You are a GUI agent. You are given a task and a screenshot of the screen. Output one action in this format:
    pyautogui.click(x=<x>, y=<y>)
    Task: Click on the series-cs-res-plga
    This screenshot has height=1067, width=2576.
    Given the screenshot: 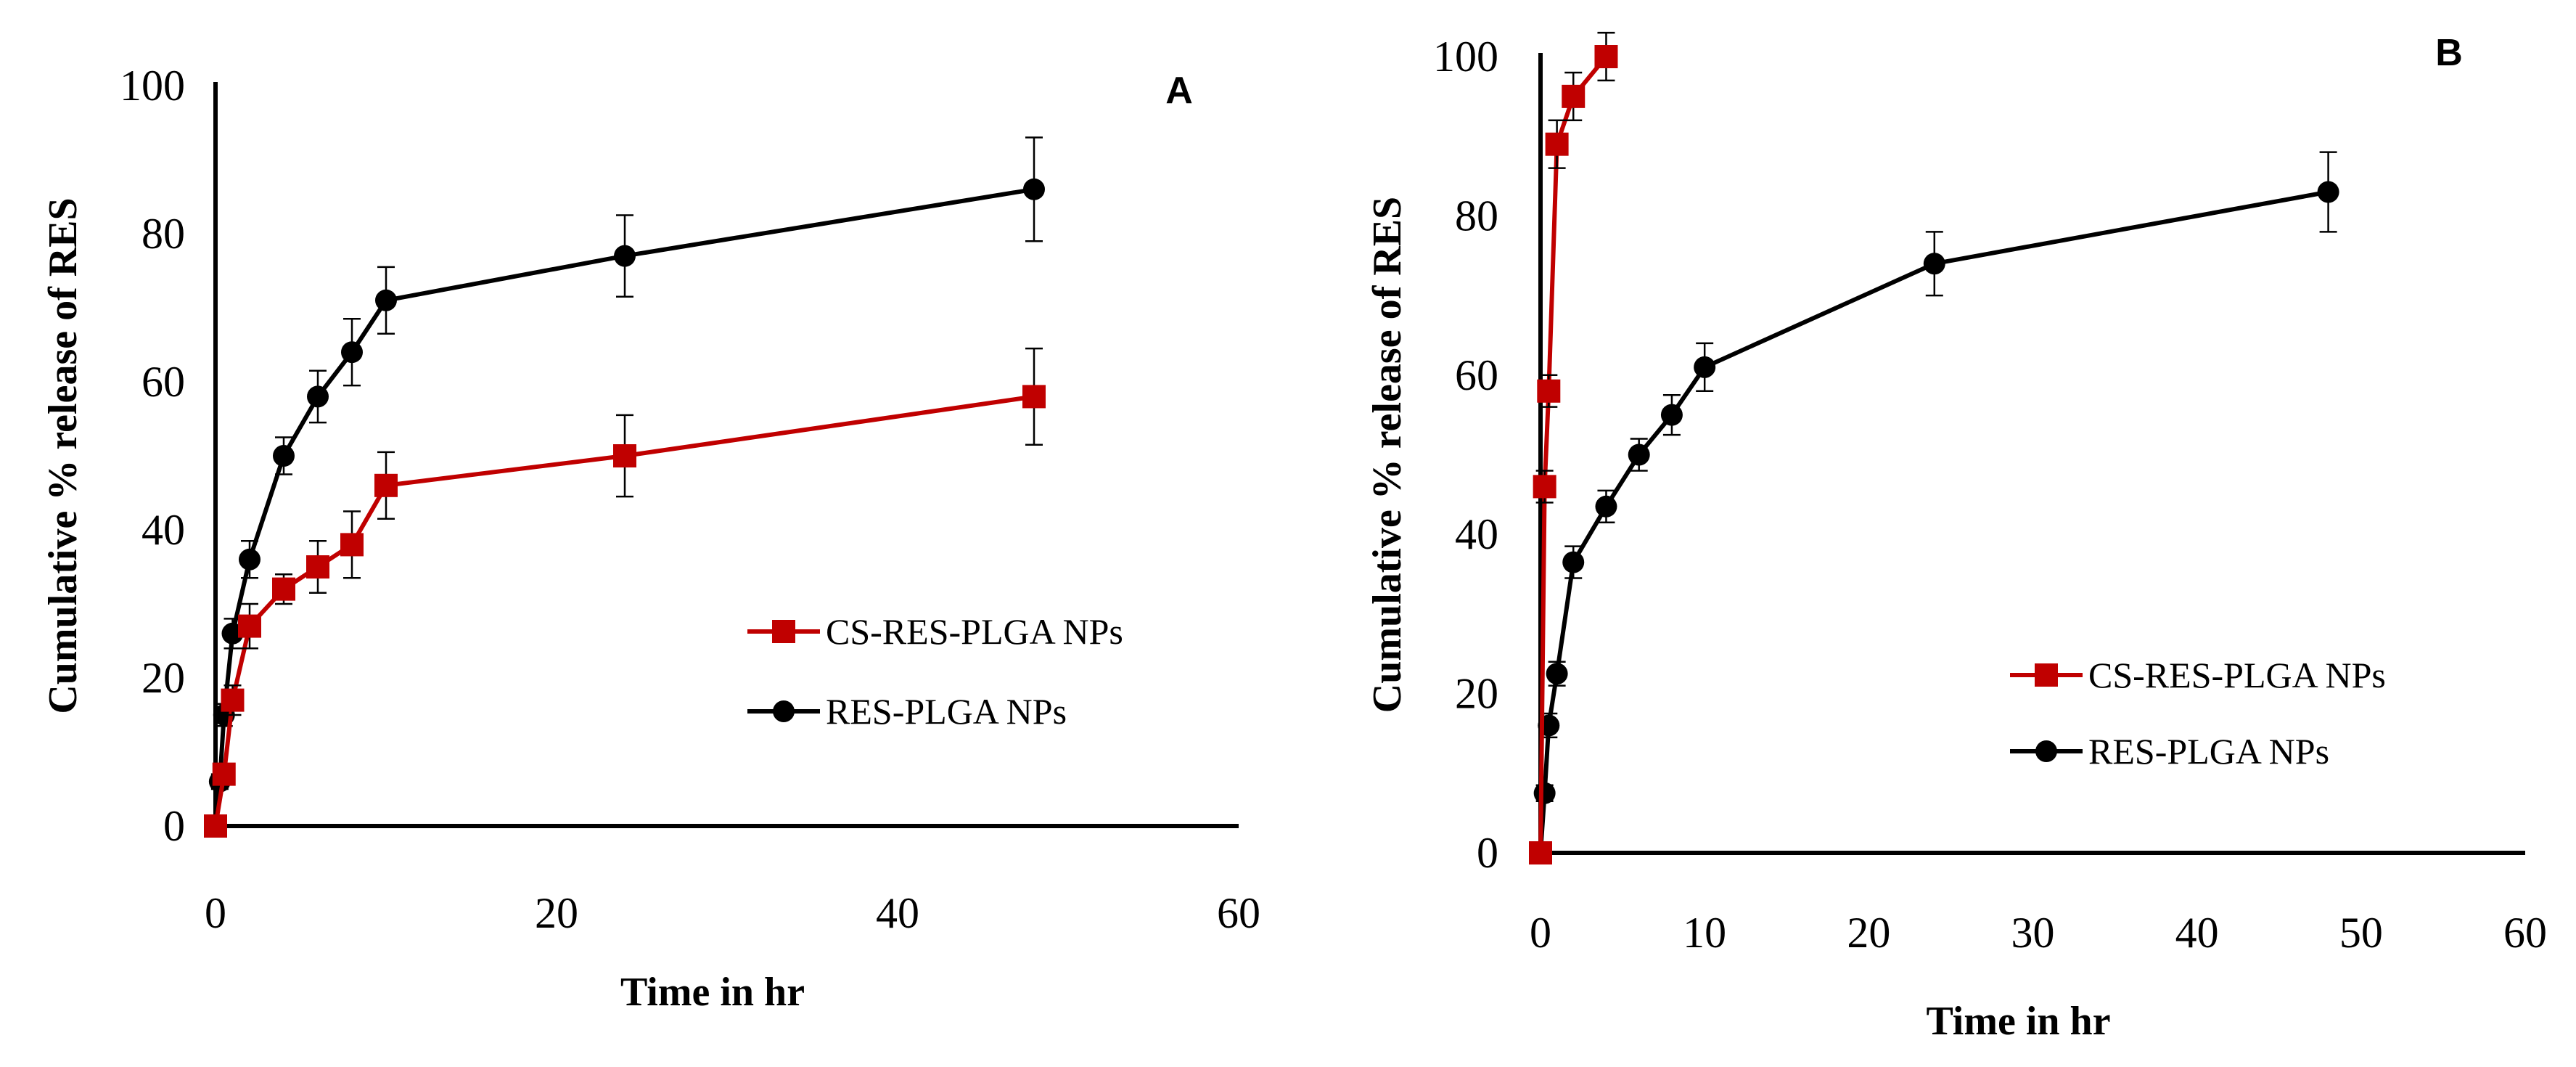 What is the action you would take?
    pyautogui.click(x=1573, y=448)
    